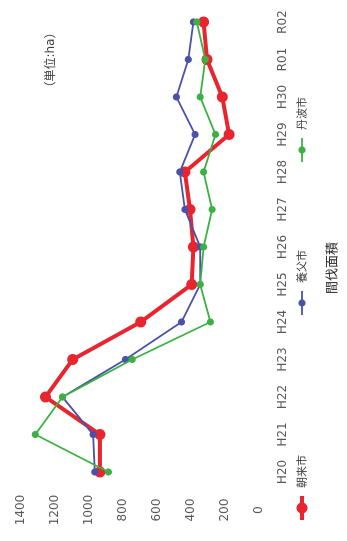  I want to click on x-tick-label: R01, so click(282, 60).